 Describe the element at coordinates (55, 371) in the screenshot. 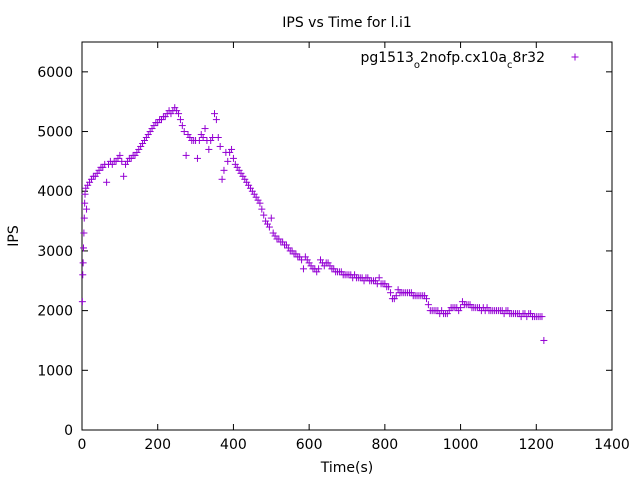

I see `y-tick-label: 1000` at that location.